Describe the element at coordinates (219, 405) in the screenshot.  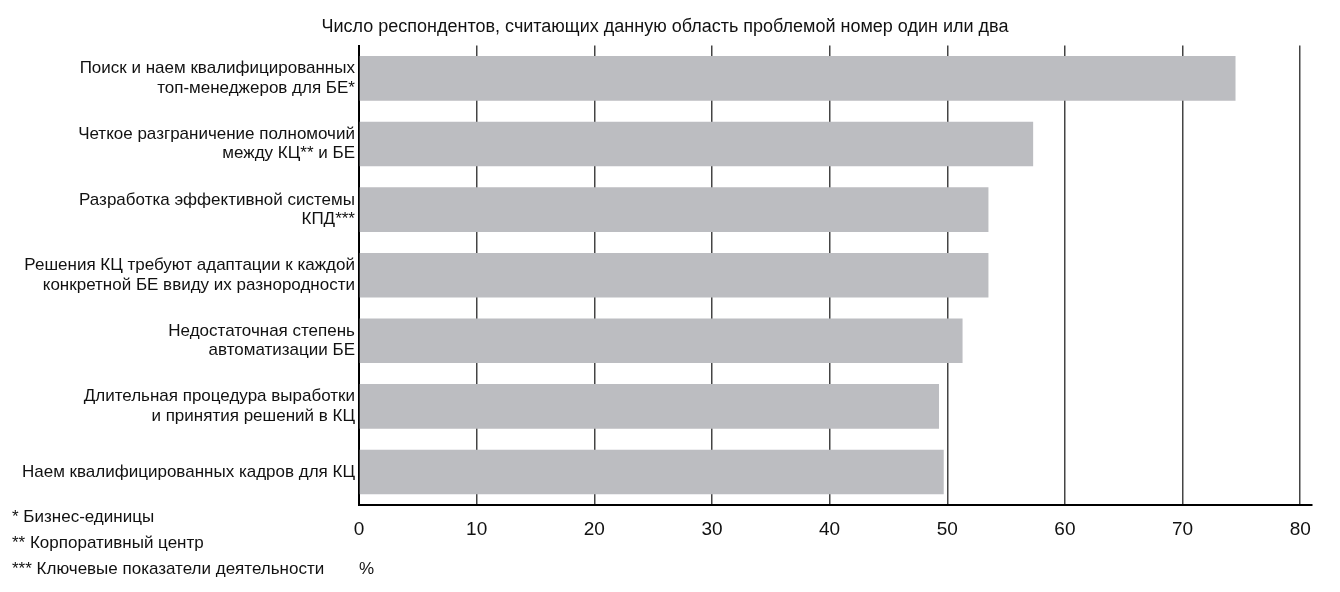
I see `y-tick-label: Длительная процедура выработки и принятия решений в КЦ` at that location.